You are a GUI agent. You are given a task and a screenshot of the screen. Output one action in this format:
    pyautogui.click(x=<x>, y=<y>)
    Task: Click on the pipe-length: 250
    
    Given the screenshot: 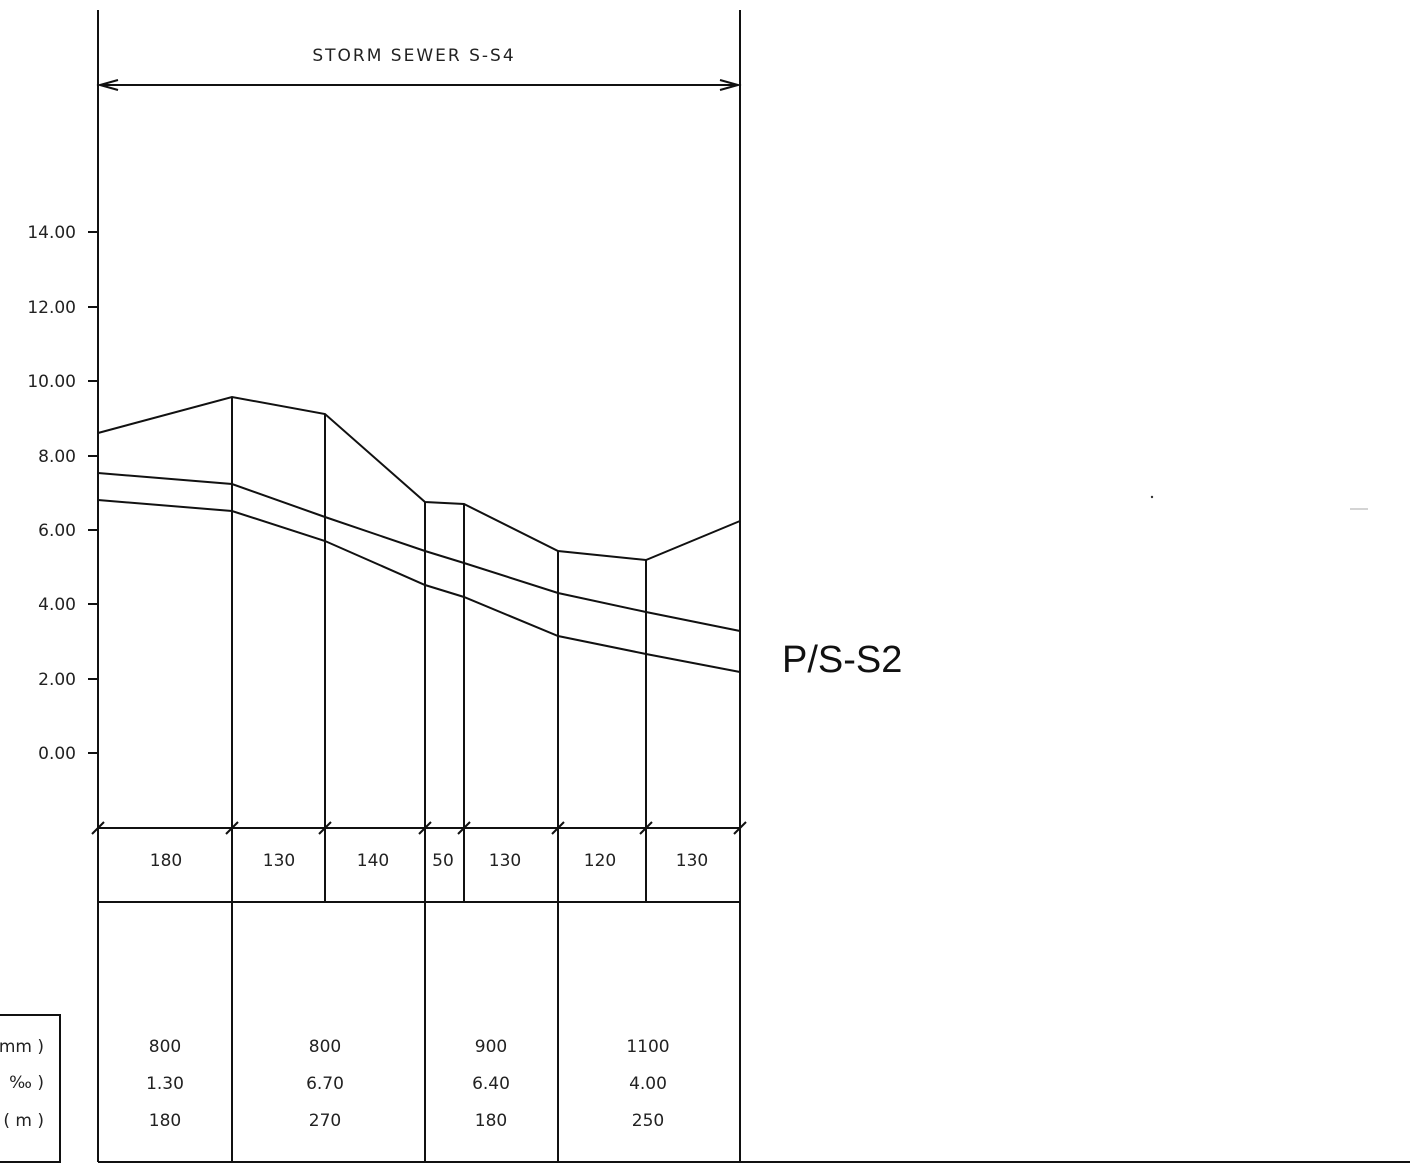 What is the action you would take?
    pyautogui.click(x=648, y=1121)
    